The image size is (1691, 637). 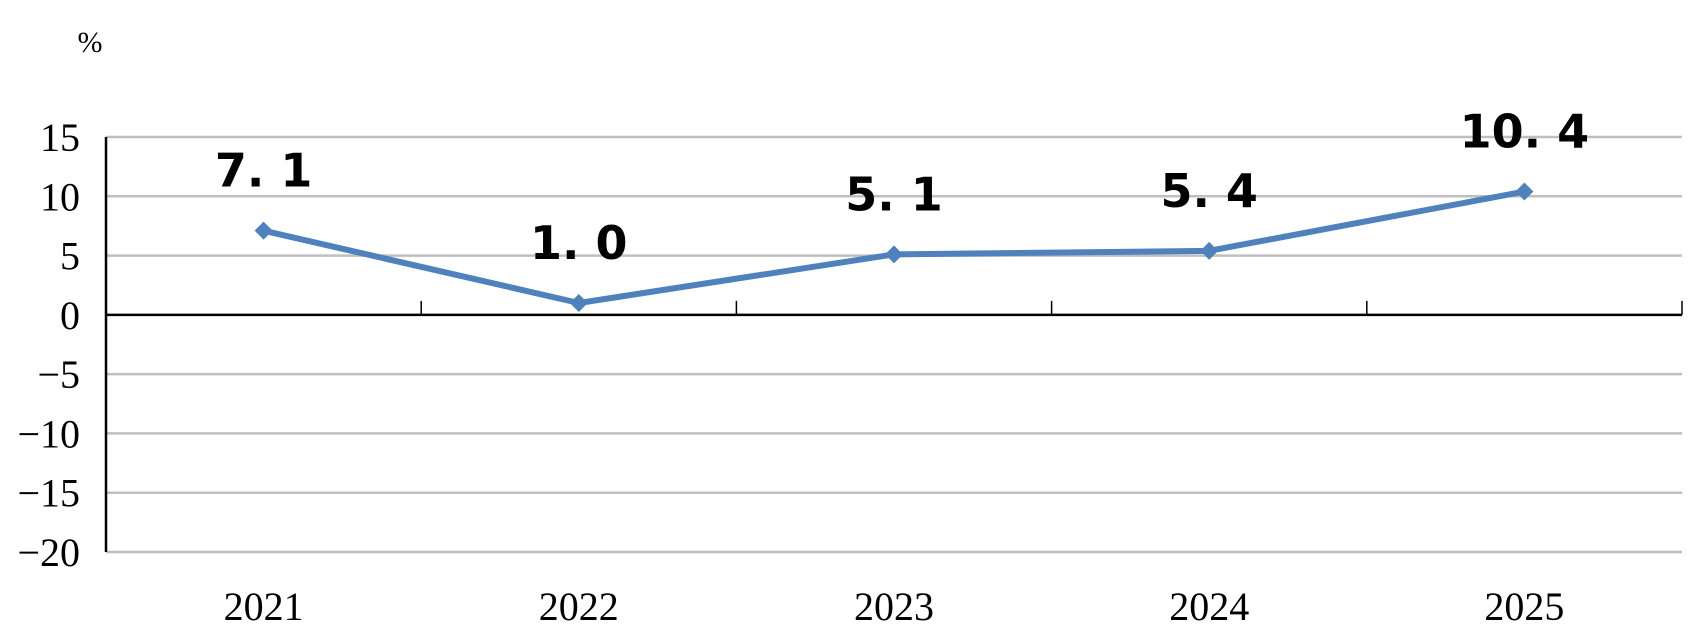 What do you see at coordinates (894, 194) in the screenshot?
I see `data-label: 5. 1` at bounding box center [894, 194].